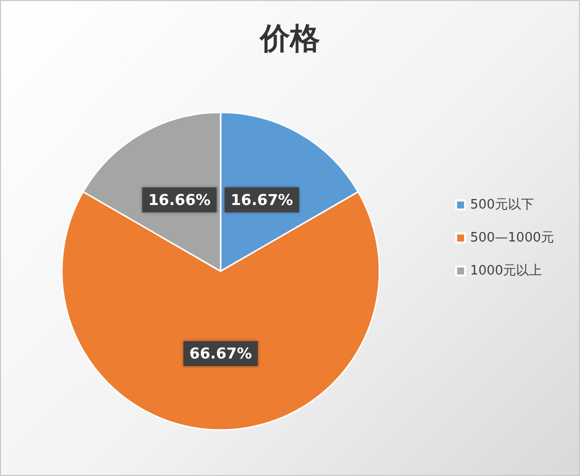 The height and width of the screenshot is (476, 580). Describe the element at coordinates (289, 39) in the screenshot. I see `chart-title: 价格` at that location.